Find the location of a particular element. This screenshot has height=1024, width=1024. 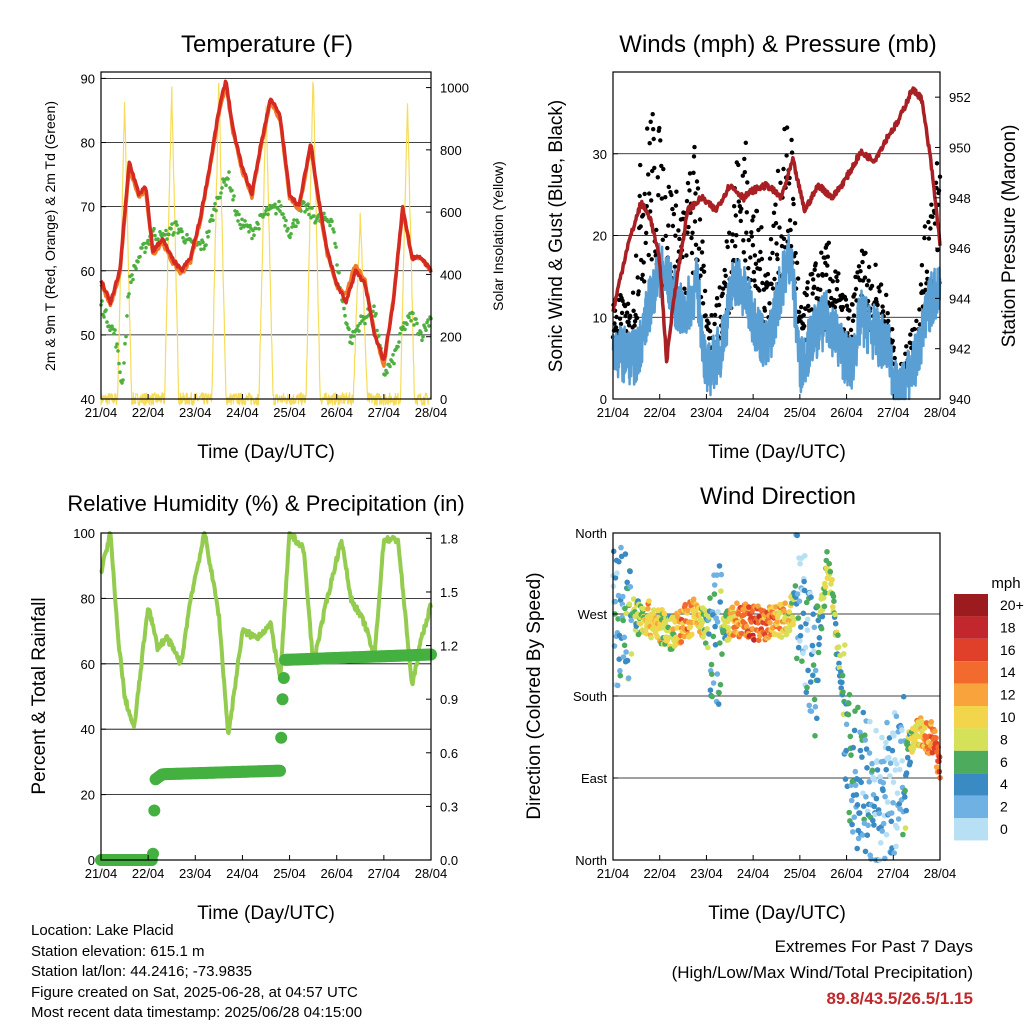

humidity-ytick-label: 100 is located at coordinates (84, 533).